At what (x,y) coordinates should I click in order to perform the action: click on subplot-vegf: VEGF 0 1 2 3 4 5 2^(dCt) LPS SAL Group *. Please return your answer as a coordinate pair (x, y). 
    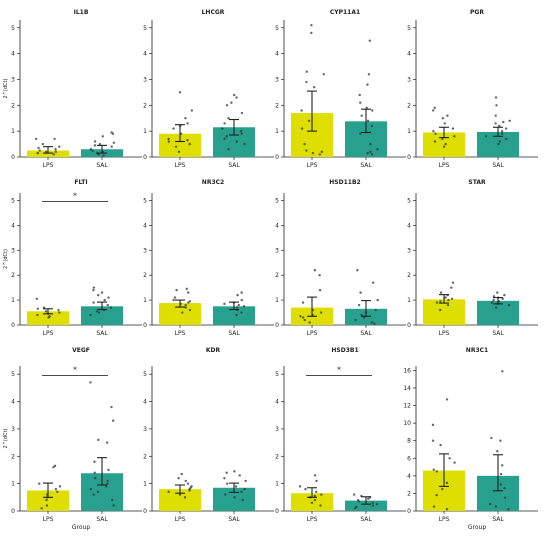
    Looking at the image, I should click on (72, 439).